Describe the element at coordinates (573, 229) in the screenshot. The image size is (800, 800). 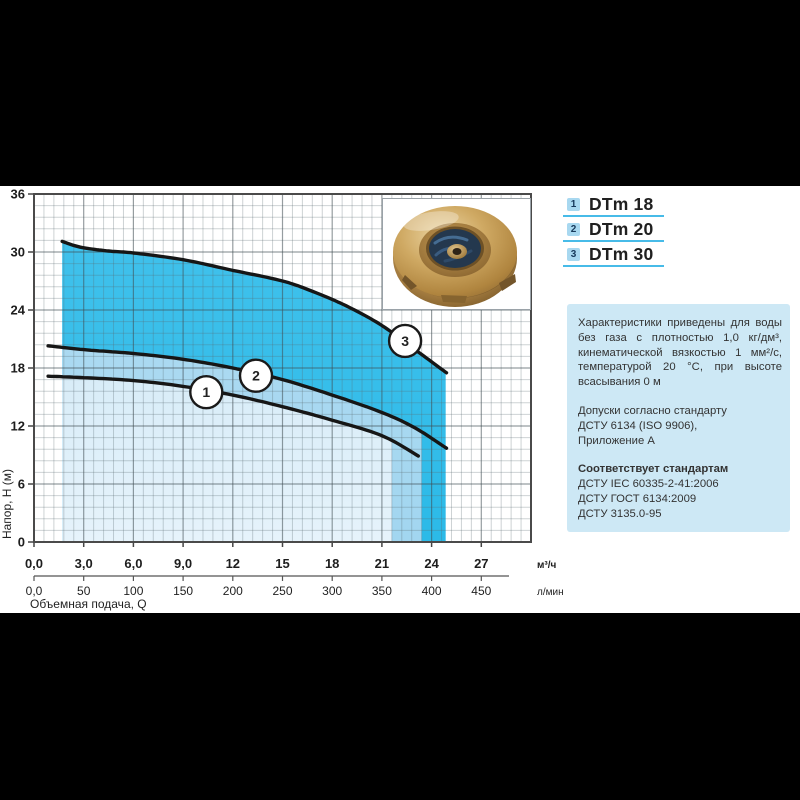
I see `legend-number-badge: 2` at that location.